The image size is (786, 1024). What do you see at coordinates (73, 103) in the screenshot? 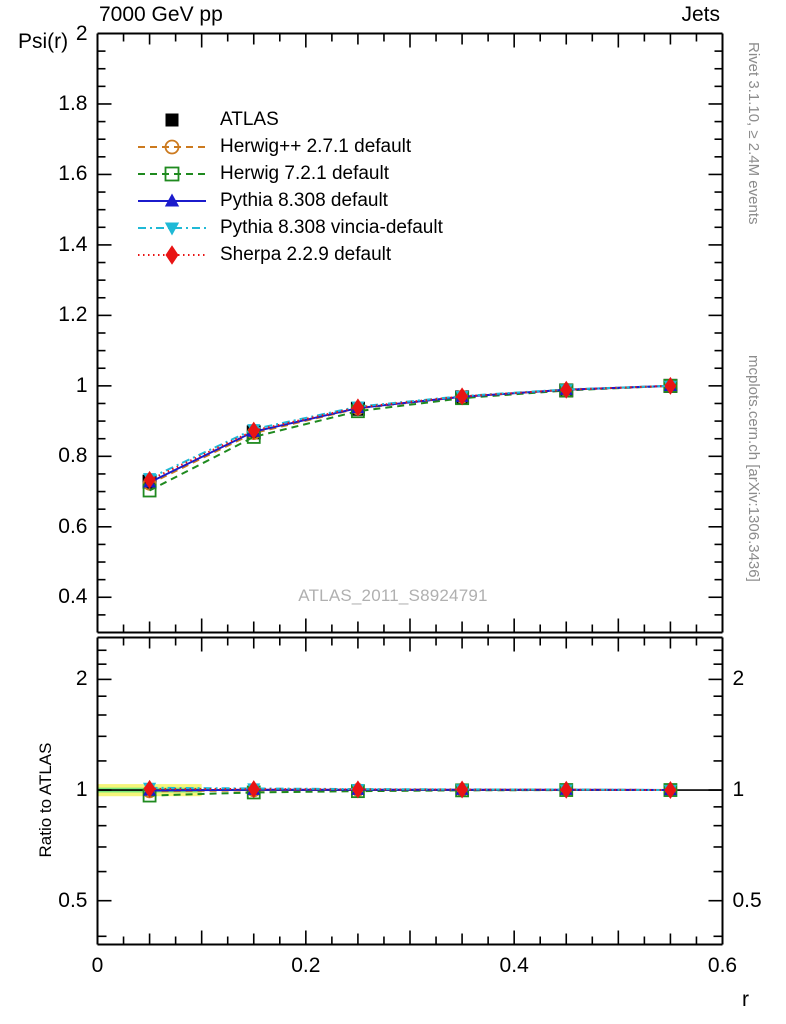
I see `y-tick-label-main: 1.8` at bounding box center [73, 103].